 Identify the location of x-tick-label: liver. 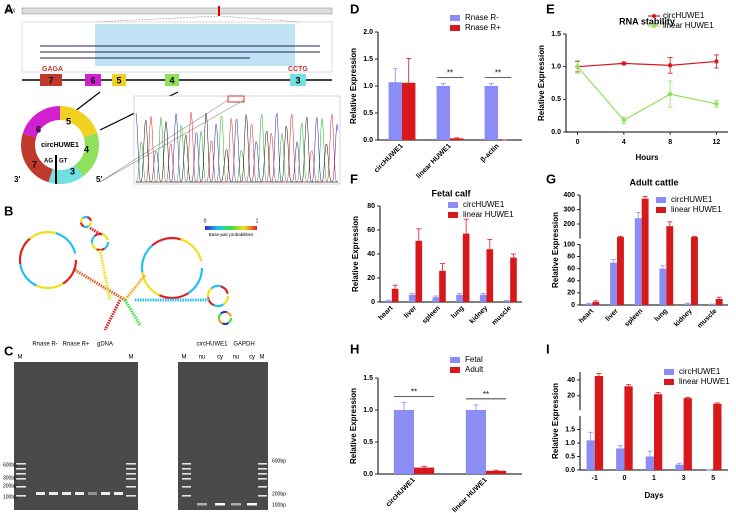
(410, 312).